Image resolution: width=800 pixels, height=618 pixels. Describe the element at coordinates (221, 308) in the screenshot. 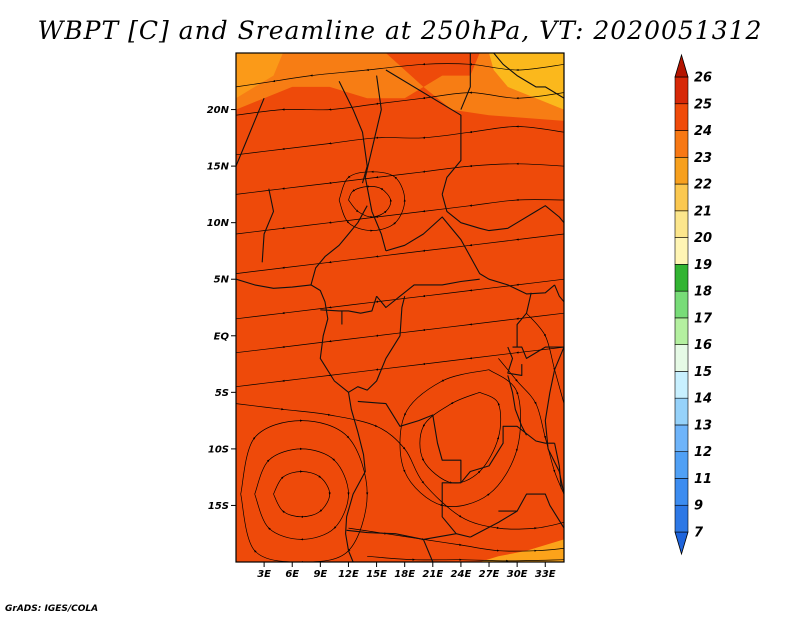

I see `latitude-axis: 20N 15N 10N 5N EQ 5S 10S 15S` at that location.